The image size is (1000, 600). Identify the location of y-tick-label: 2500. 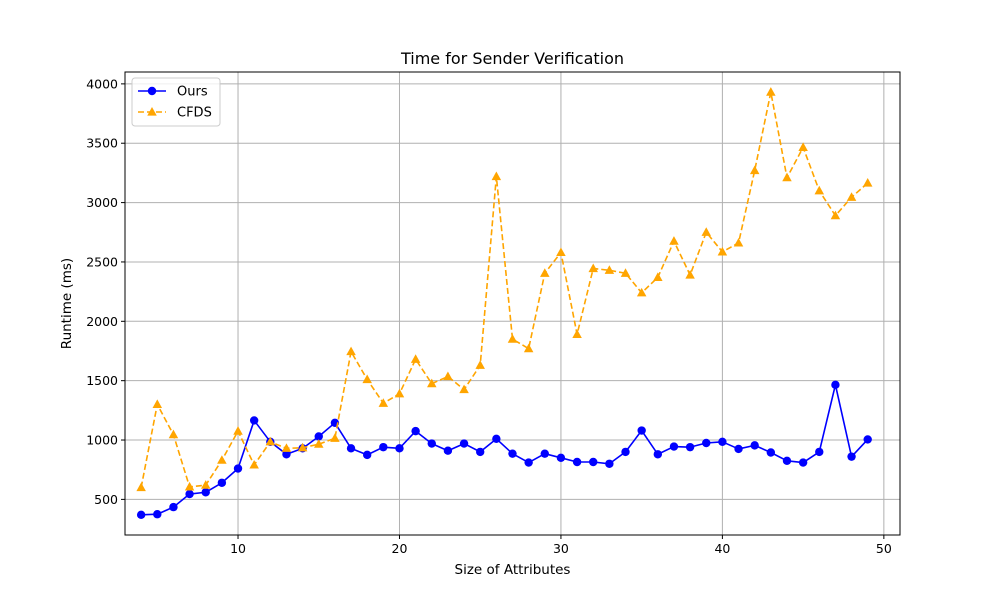
(102, 261).